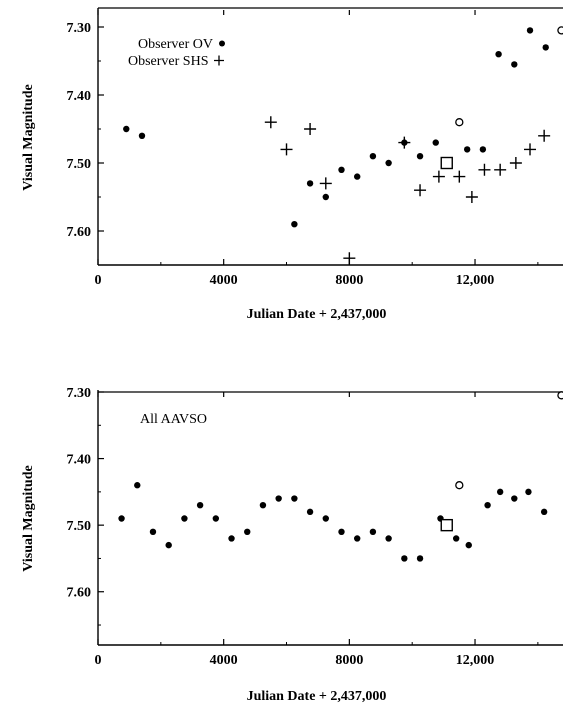 Image resolution: width=563 pixels, height=710 pixels. I want to click on legend-marker-dot, so click(222, 43).